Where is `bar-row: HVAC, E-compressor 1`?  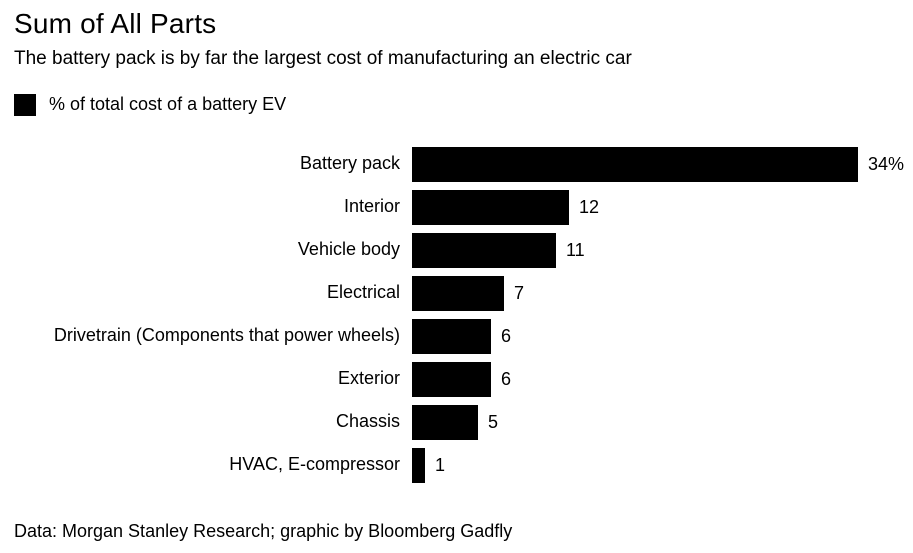
bar-row: HVAC, E-compressor 1 is located at coordinates (456, 465).